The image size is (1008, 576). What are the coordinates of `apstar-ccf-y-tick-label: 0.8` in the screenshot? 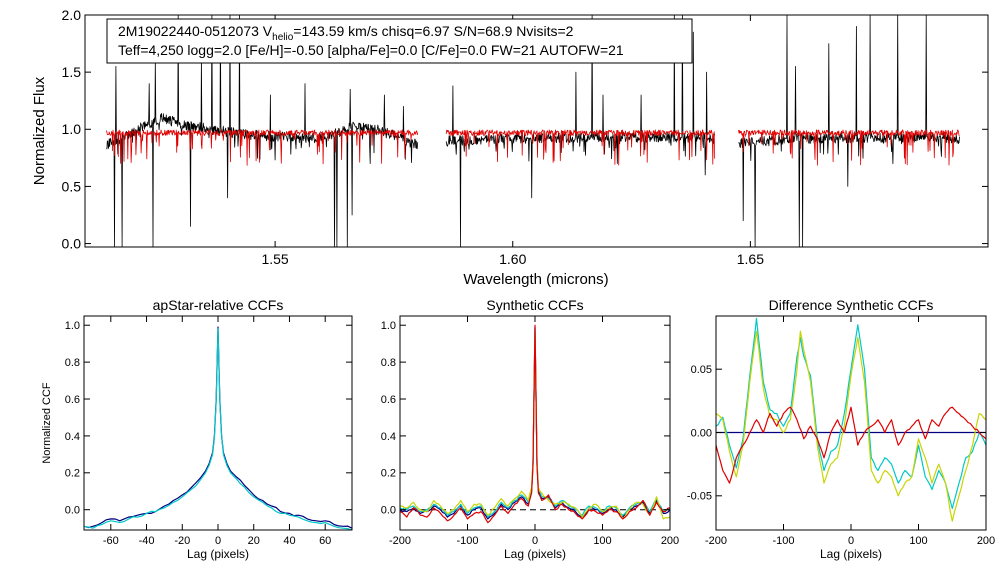 It's located at (72, 363).